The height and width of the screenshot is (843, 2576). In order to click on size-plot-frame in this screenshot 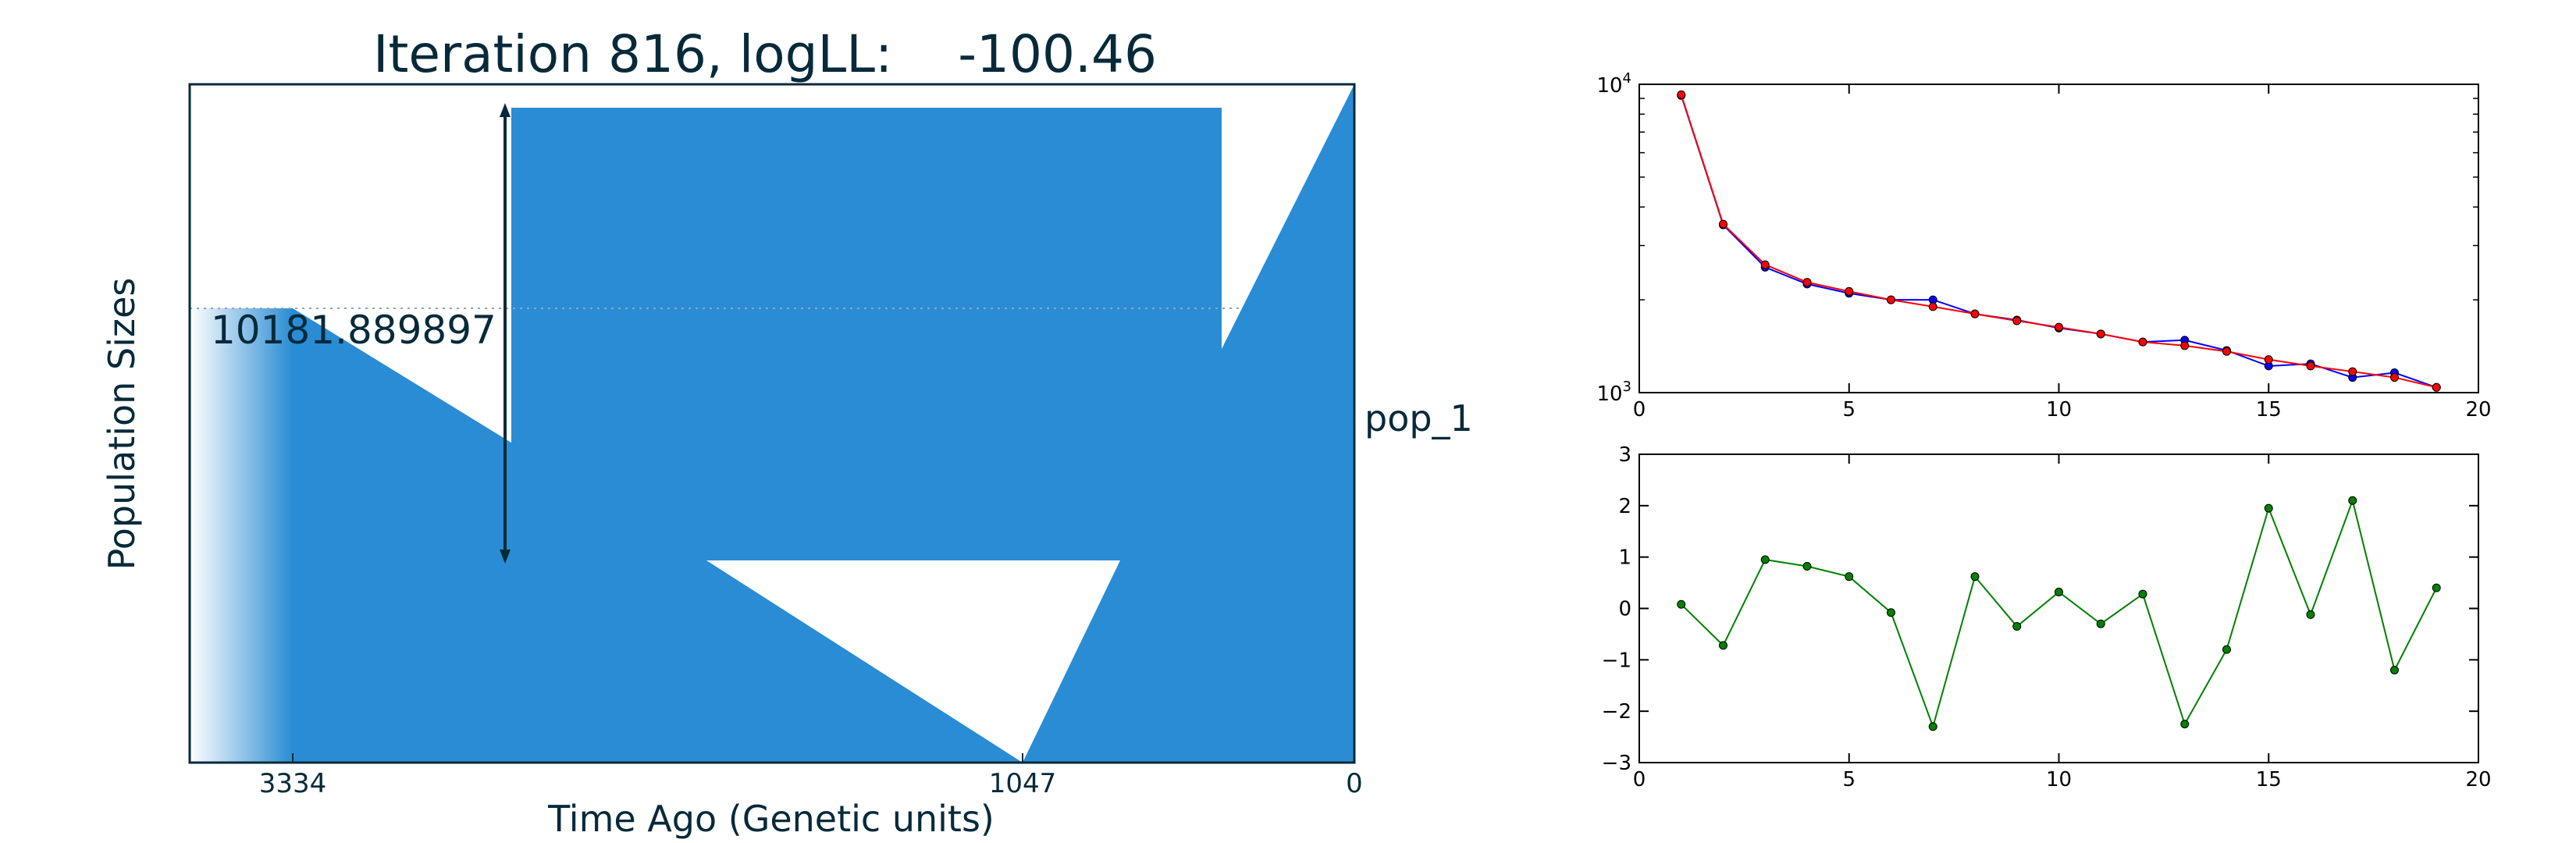, I will do `click(2058, 239)`.